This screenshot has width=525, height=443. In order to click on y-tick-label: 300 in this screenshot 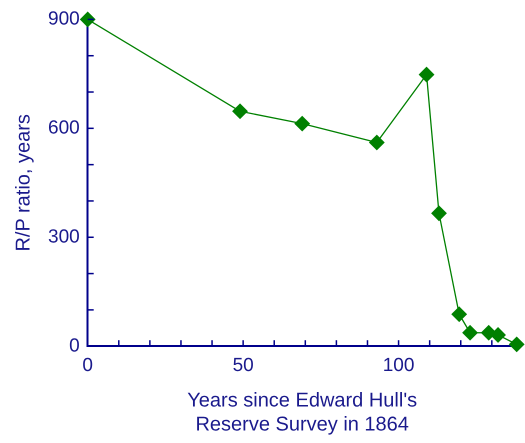, I will do `click(64, 237)`.